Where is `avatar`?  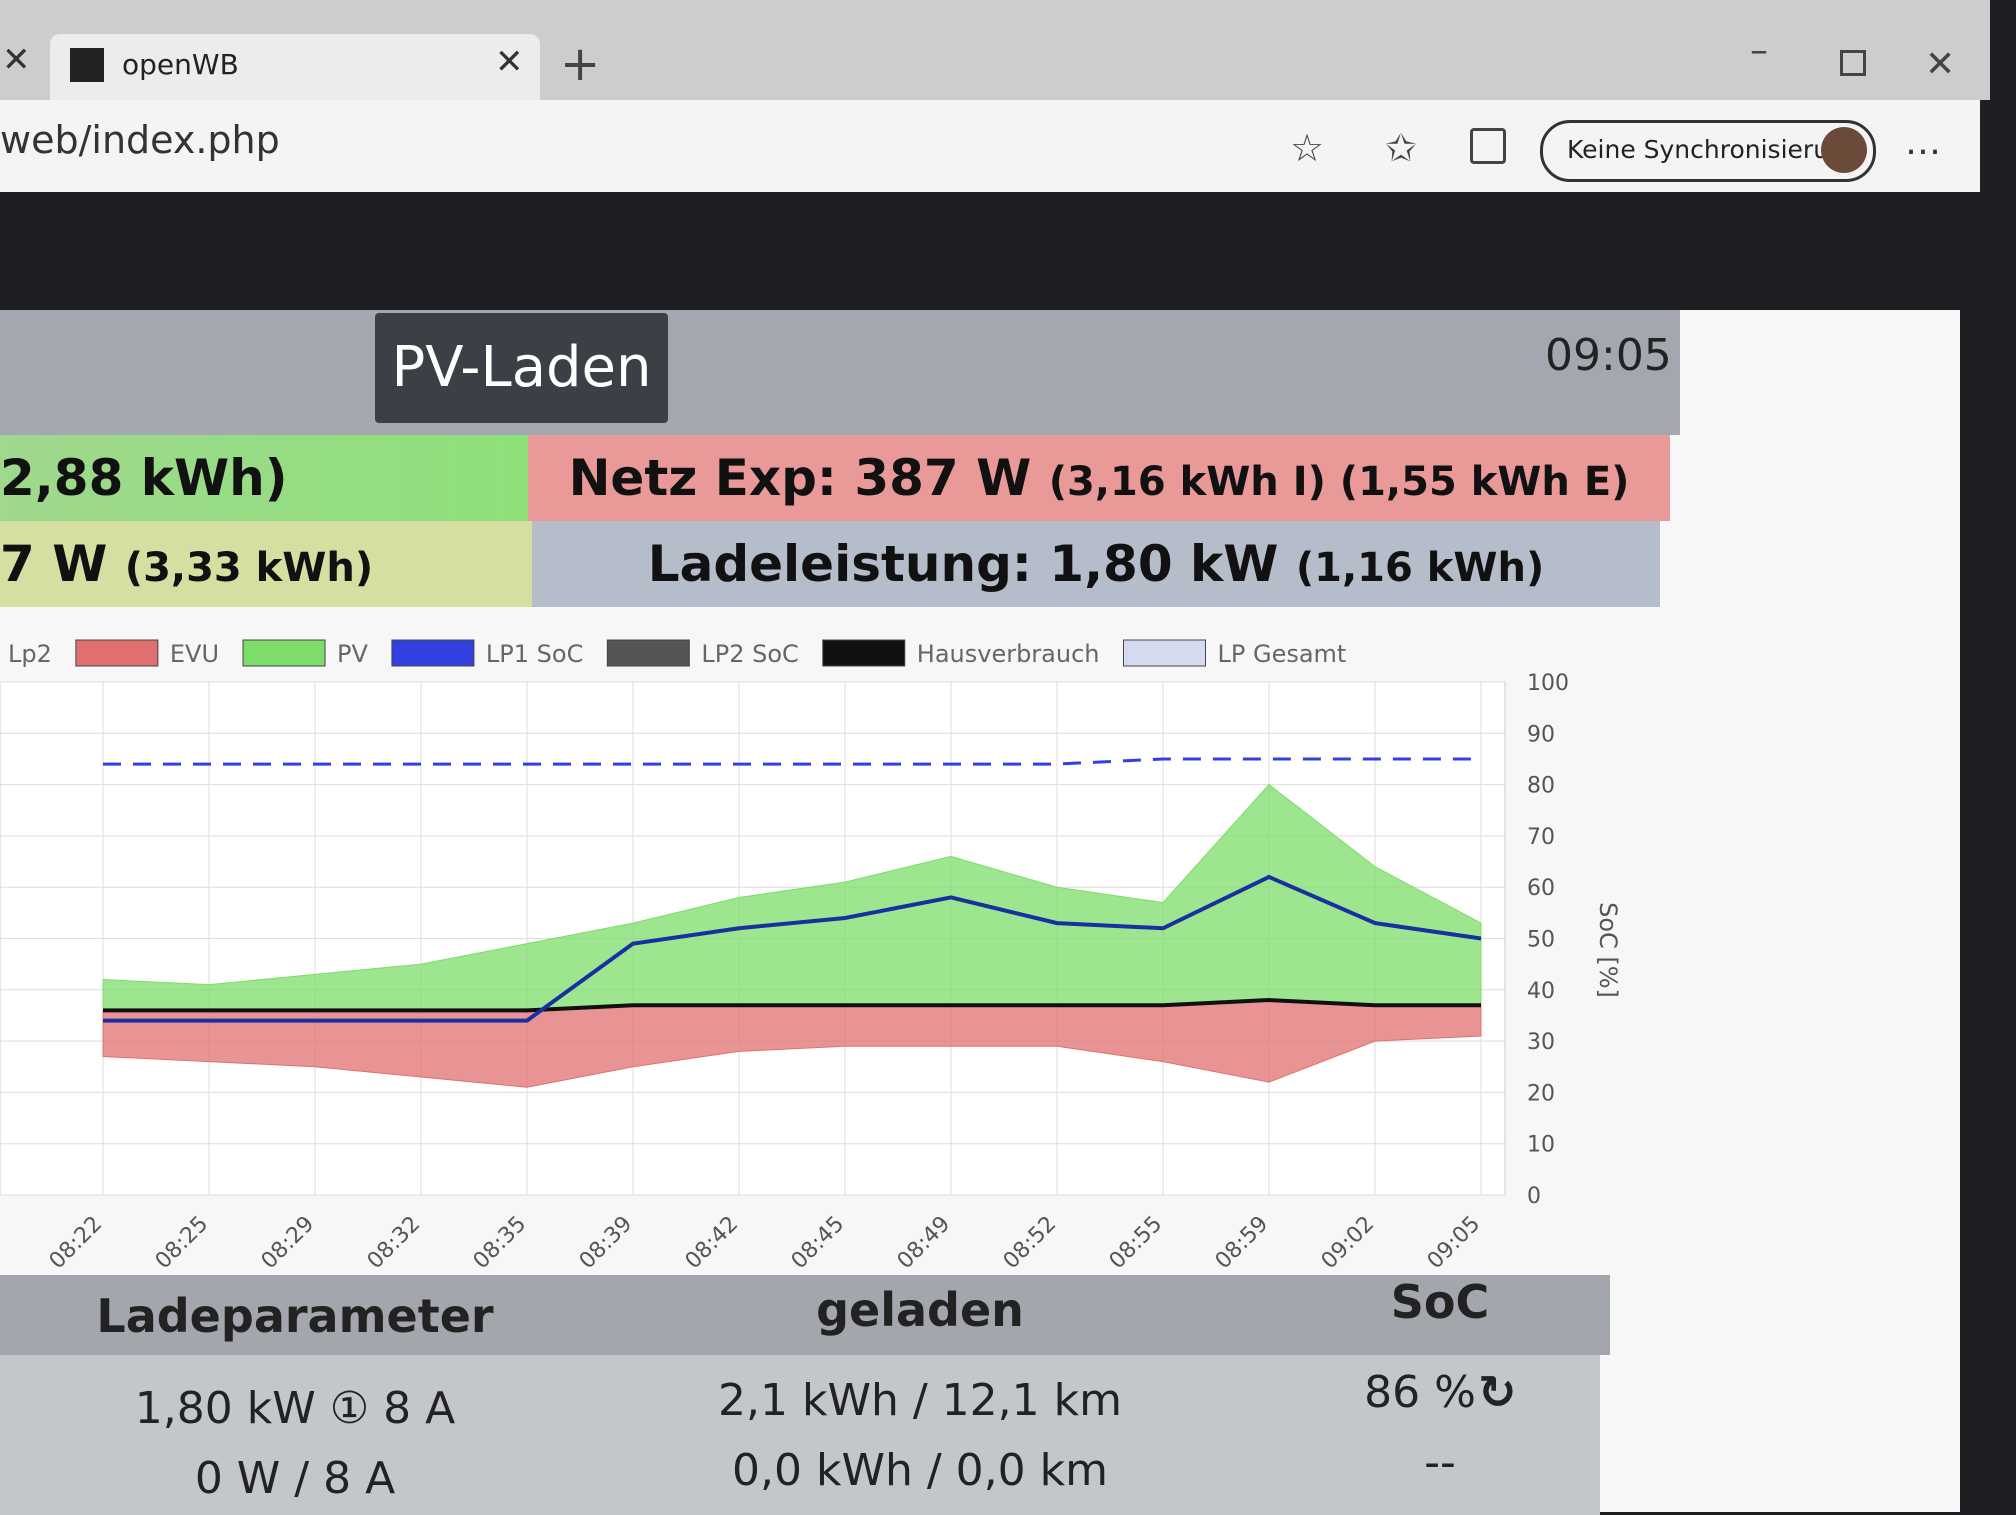
avatar is located at coordinates (1844, 150).